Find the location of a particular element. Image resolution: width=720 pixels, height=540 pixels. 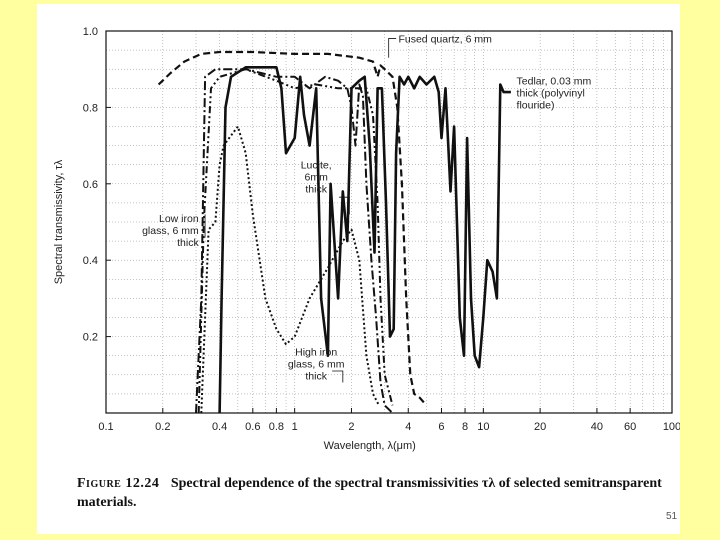

x-tick-label: 0.2 is located at coordinates (162, 427).